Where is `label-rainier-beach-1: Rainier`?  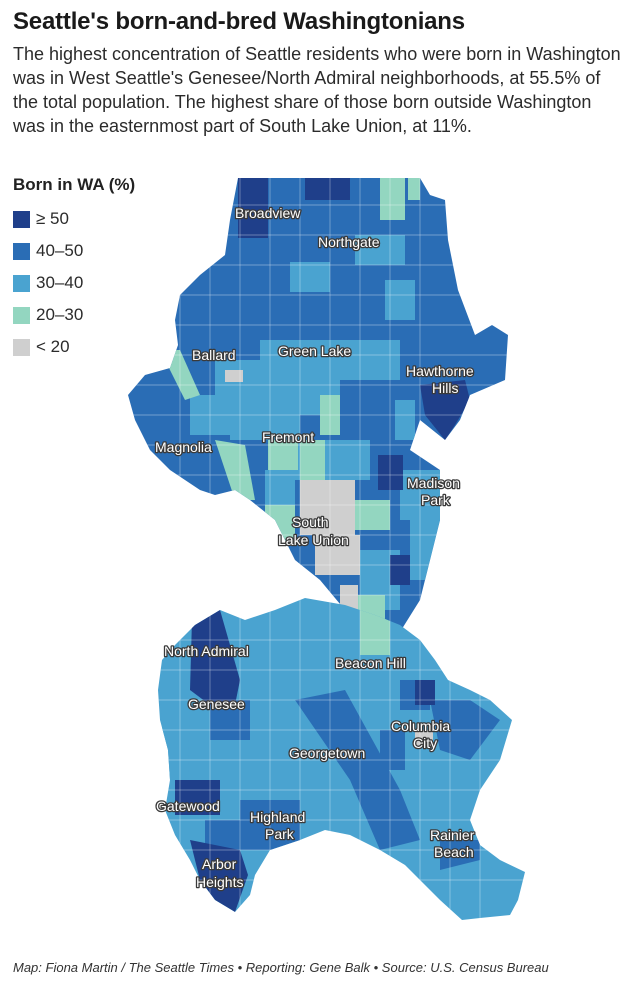 label-rainier-beach-1: Rainier is located at coordinates (452, 835).